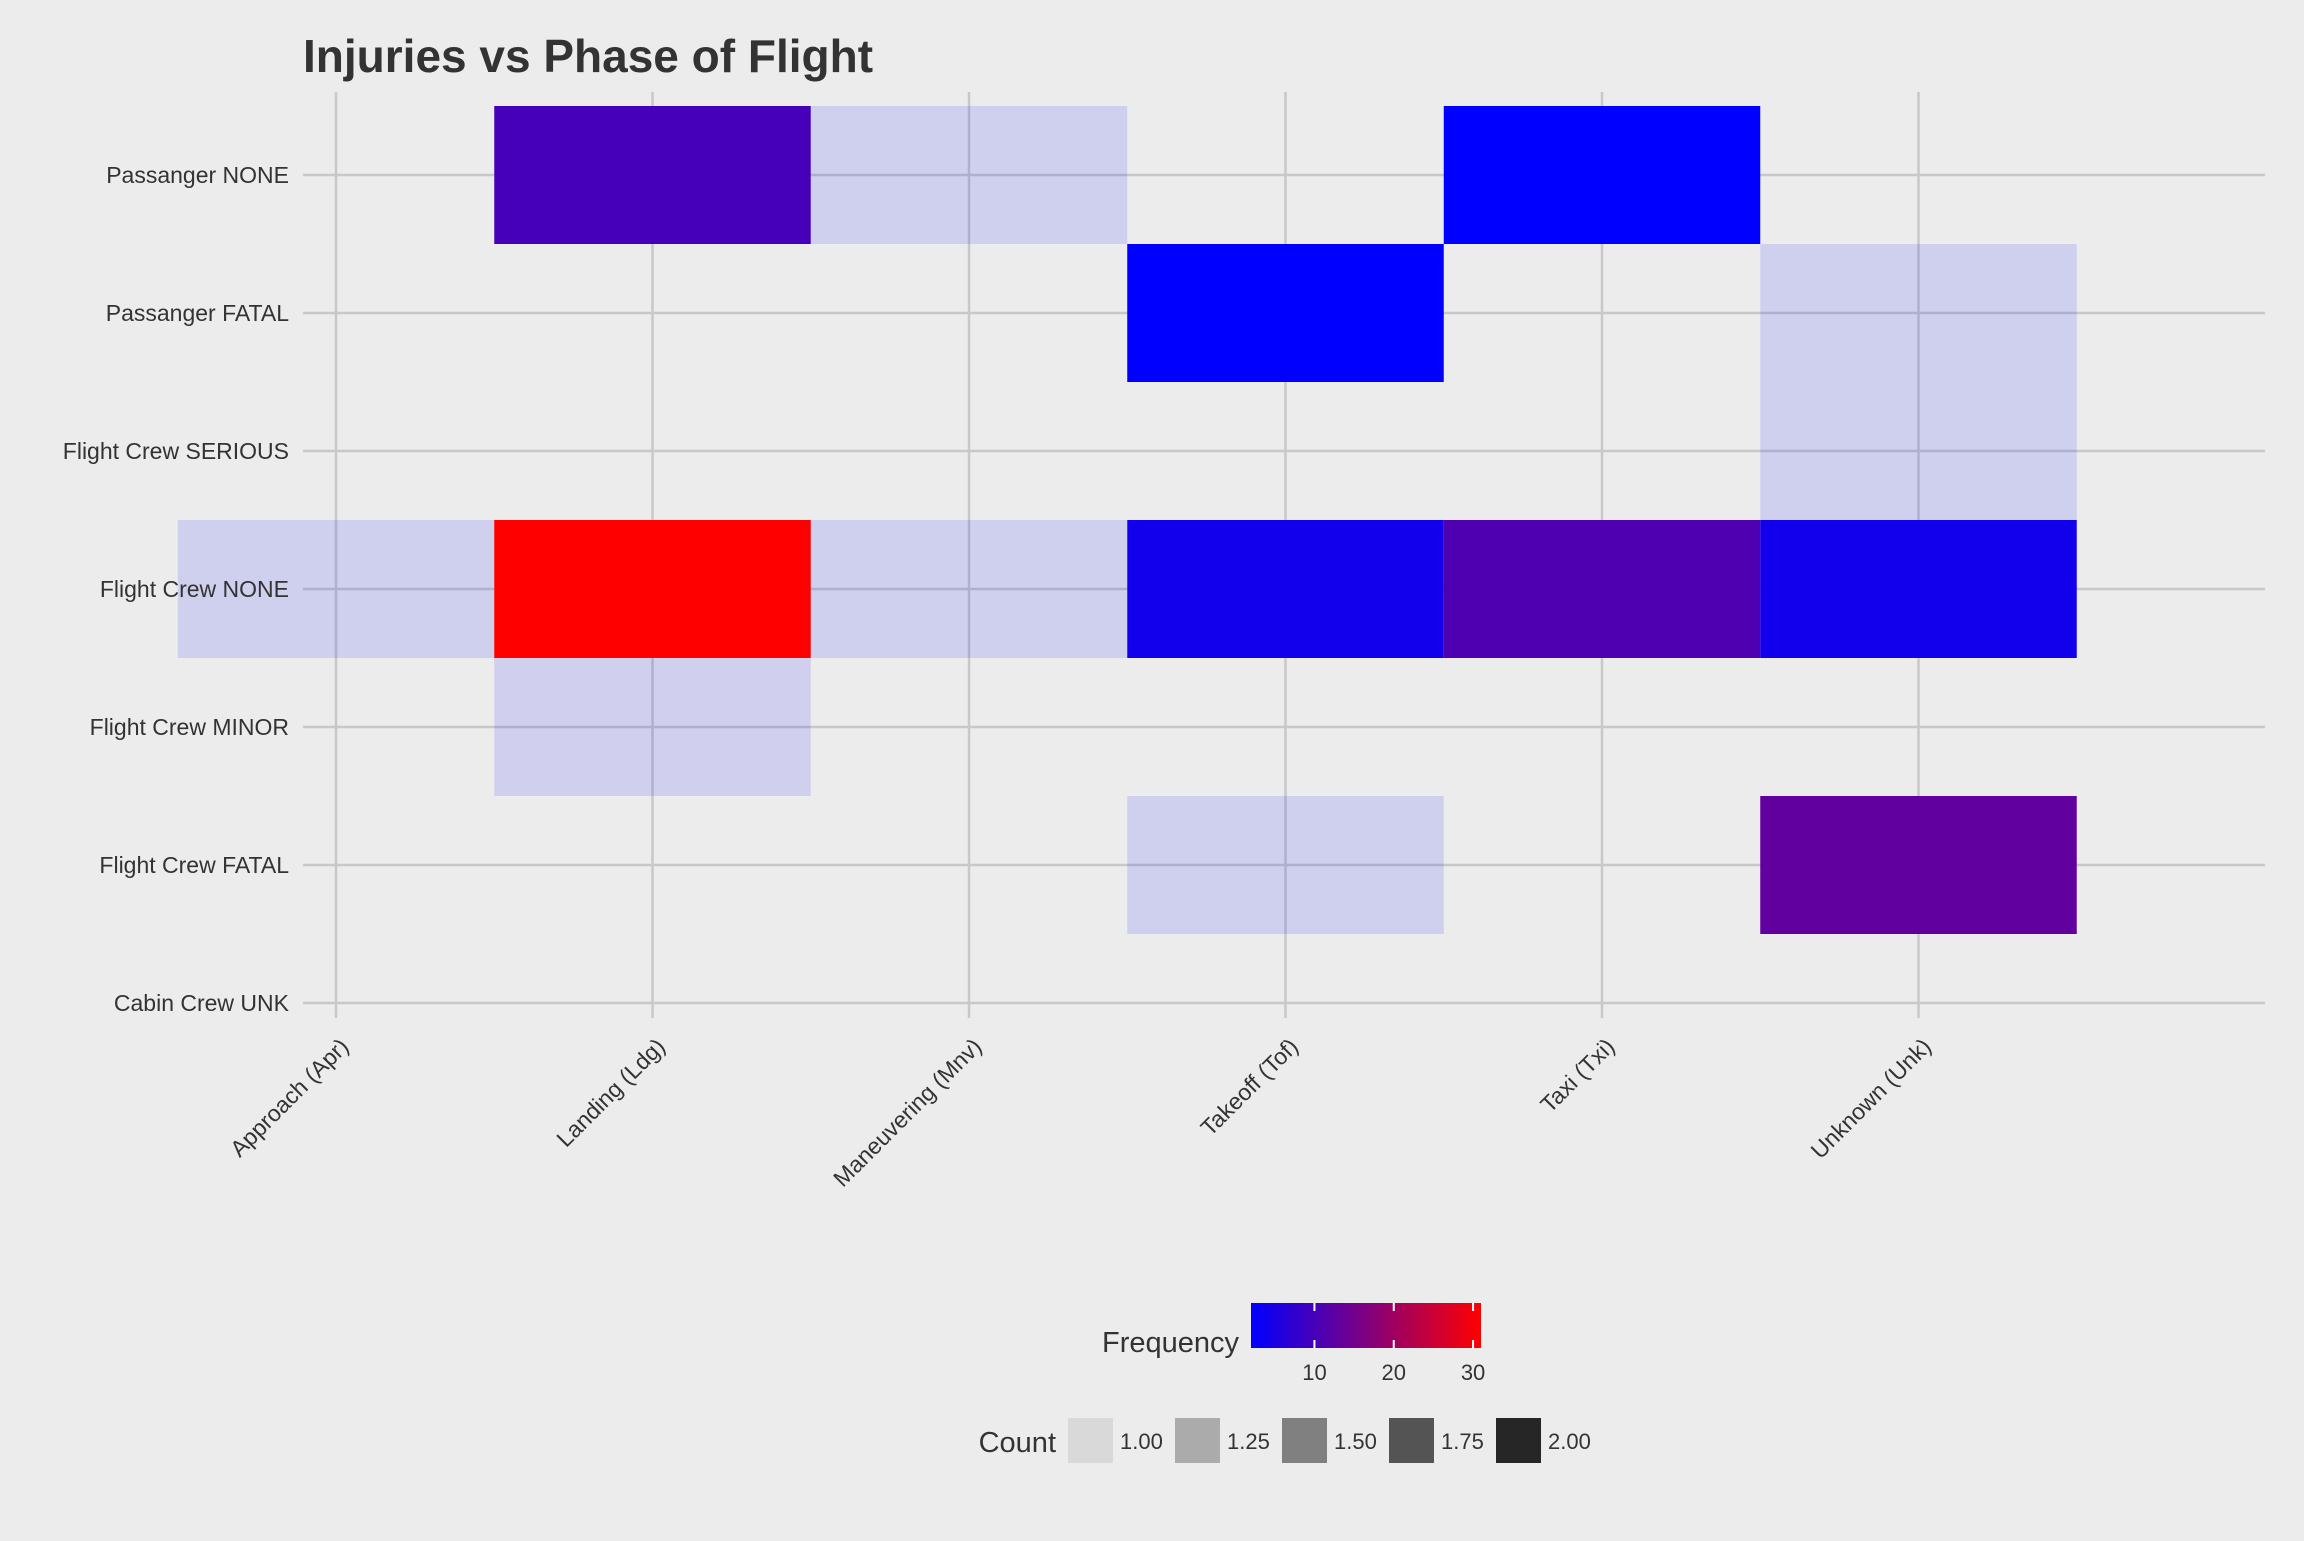 Image resolution: width=2304 pixels, height=1541 pixels. I want to click on count-legend-label: 1.75, so click(1462, 1441).